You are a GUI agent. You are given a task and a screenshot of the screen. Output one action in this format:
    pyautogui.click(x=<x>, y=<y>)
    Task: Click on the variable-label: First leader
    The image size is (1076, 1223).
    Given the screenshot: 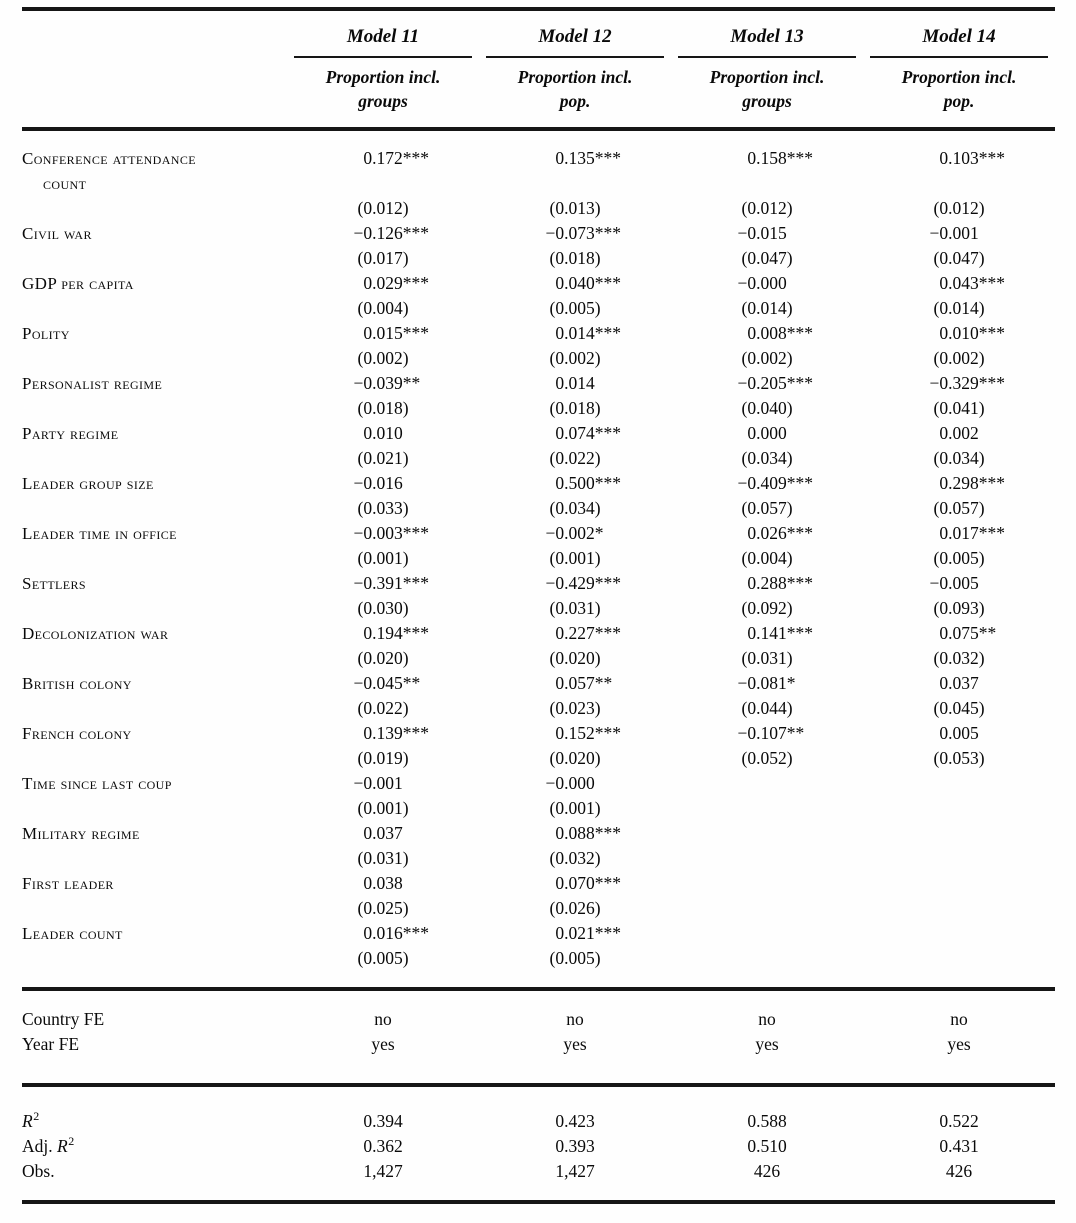 What is the action you would take?
    pyautogui.click(x=68, y=883)
    